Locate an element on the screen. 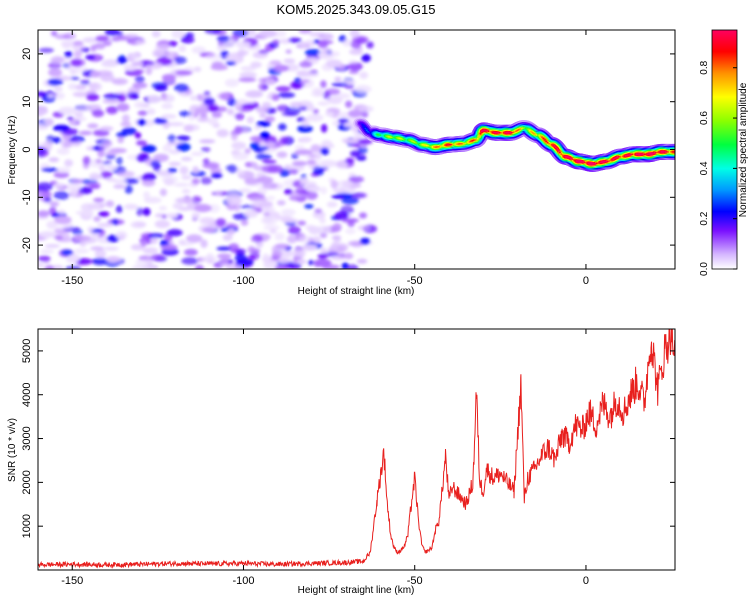 Image resolution: width=750 pixels, height=600 pixels. snr-xlabel: Height of straight line (km) is located at coordinates (356, 590).